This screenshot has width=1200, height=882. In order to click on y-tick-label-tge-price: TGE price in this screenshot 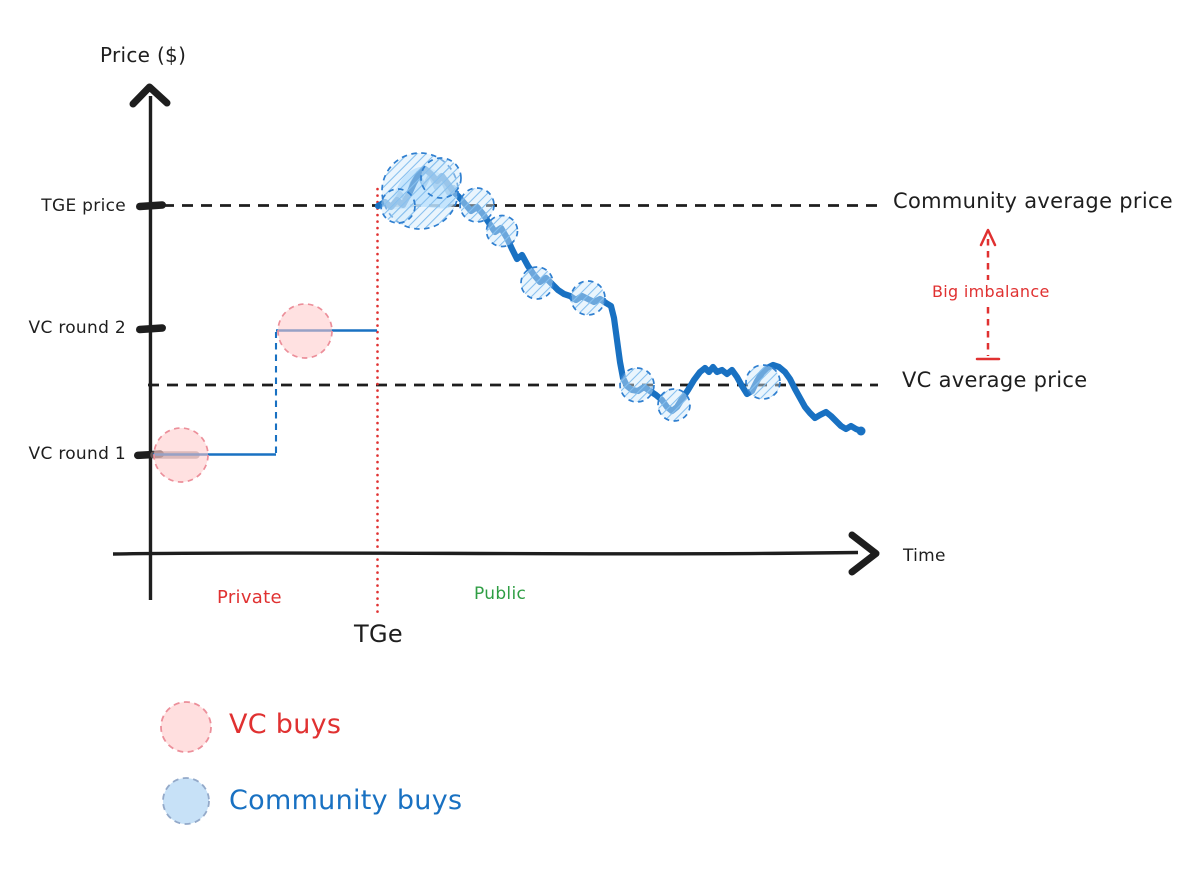, I will do `click(83, 206)`.